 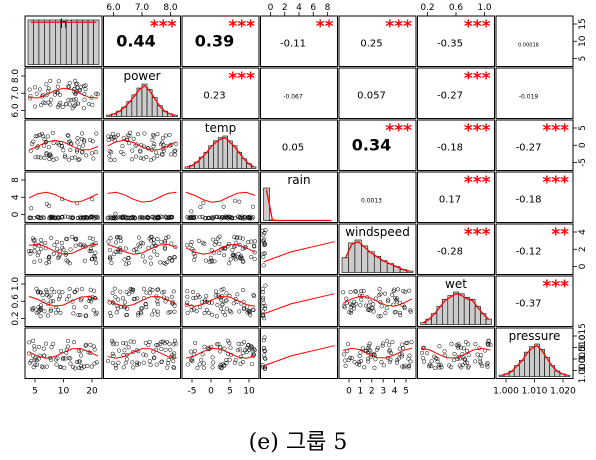 I want to click on variable-label: rain, so click(x=298, y=180).